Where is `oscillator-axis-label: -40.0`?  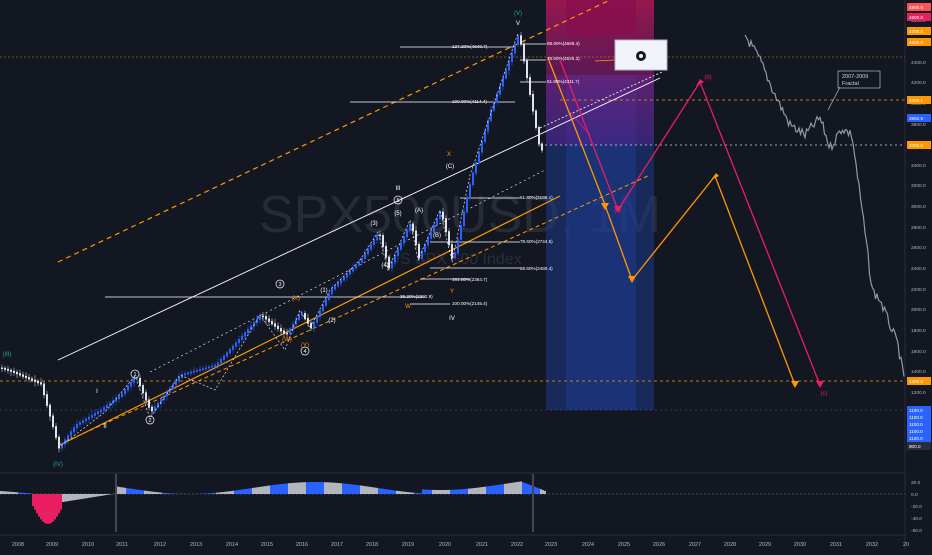 oscillator-axis-label: -40.0 is located at coordinates (916, 519).